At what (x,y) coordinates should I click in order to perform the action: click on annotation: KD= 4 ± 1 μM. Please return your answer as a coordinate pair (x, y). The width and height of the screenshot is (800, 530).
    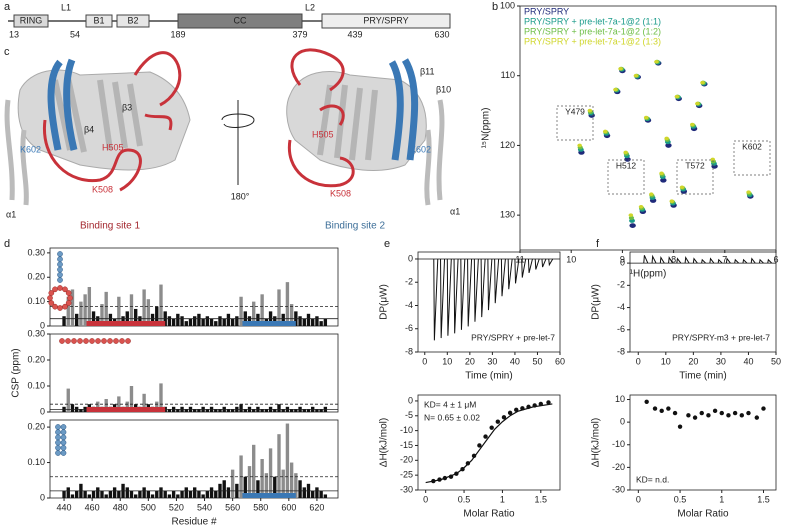
    Looking at the image, I should click on (450, 404).